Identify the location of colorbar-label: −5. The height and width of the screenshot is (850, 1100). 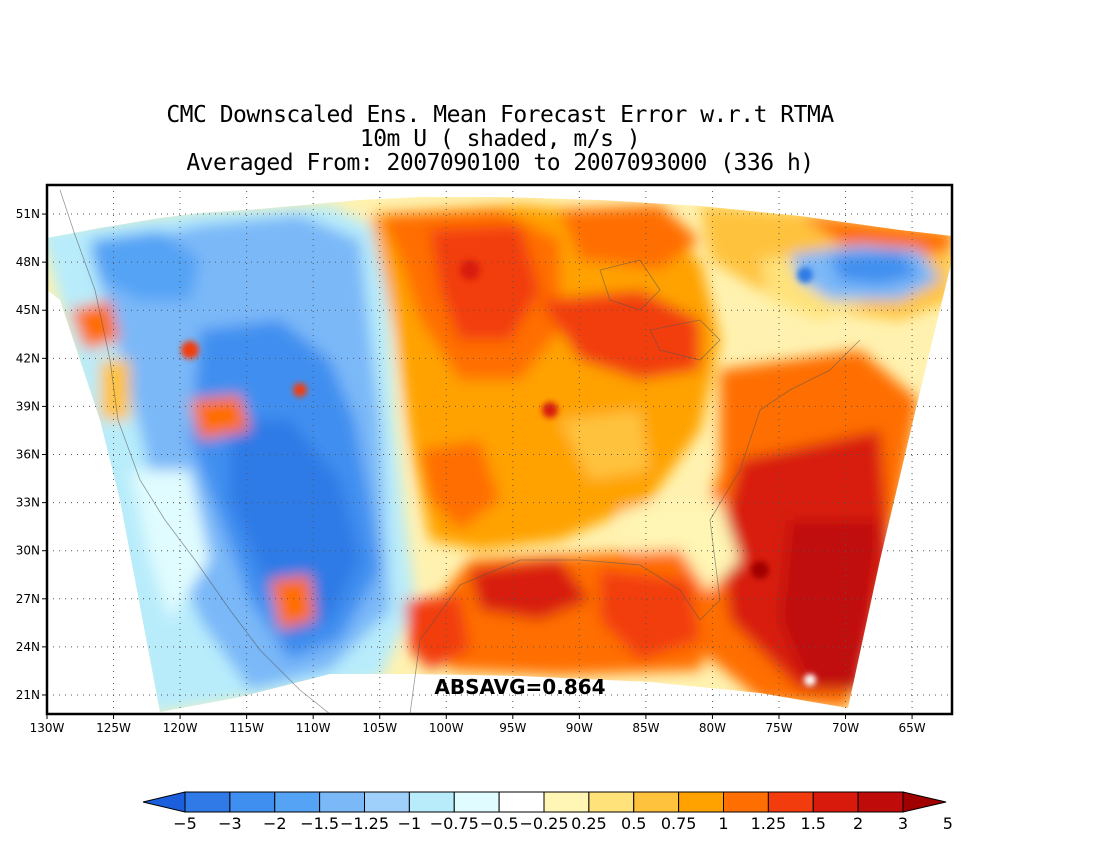
(185, 823).